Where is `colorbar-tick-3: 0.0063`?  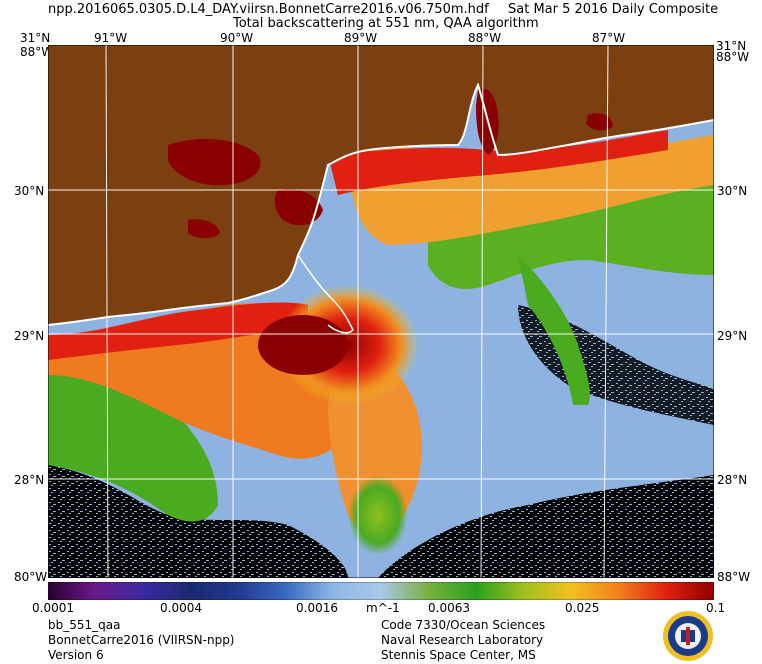 colorbar-tick-3: 0.0063 is located at coordinates (449, 608).